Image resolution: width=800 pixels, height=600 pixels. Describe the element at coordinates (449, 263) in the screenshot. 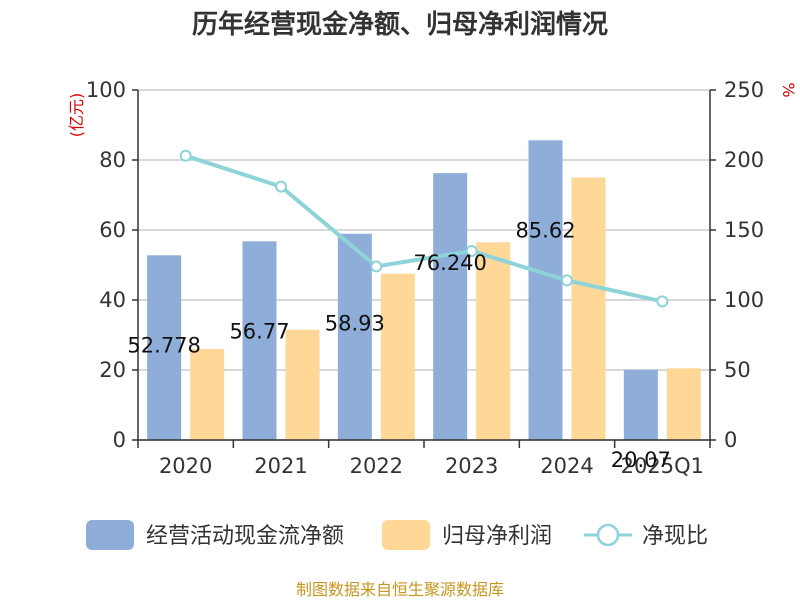

I see `data-label: 76.240` at that location.